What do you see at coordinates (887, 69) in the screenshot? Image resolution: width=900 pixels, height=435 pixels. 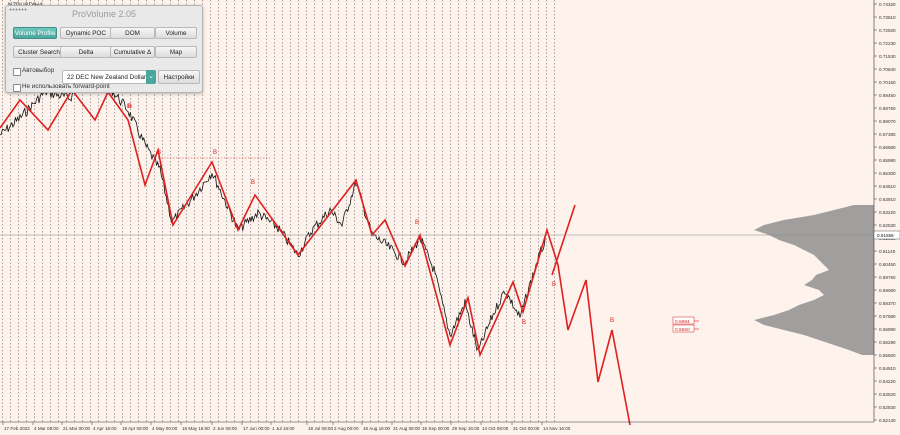 I see `price-tick-label: 0.70840` at bounding box center [887, 69].